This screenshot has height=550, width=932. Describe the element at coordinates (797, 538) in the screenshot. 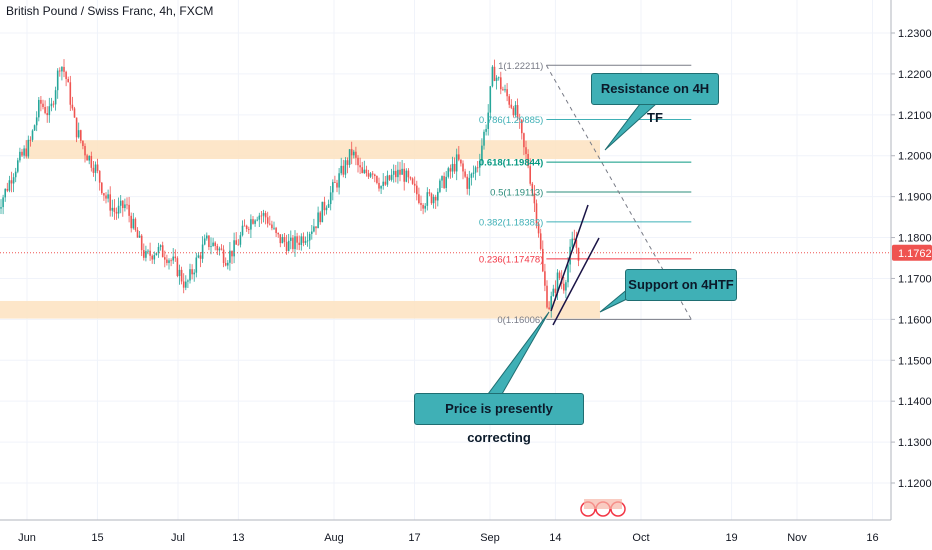

I see `x-tick-label: Nov` at that location.